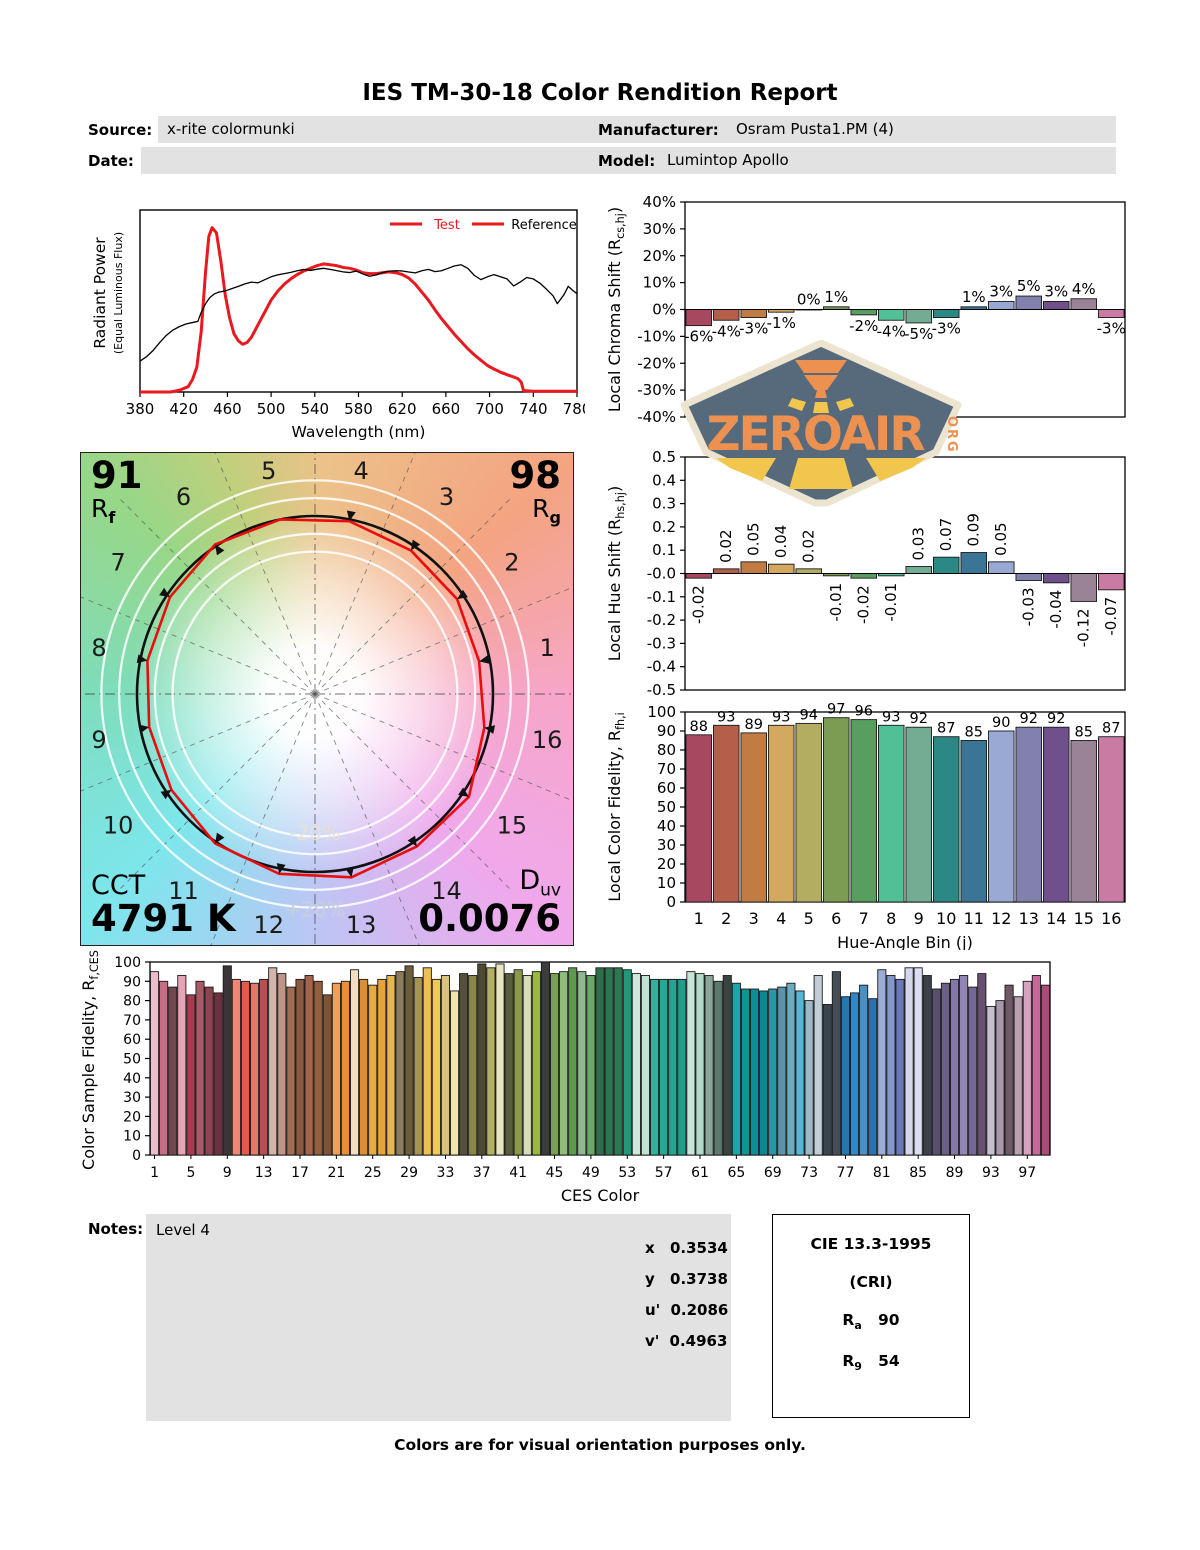 The height and width of the screenshot is (1550, 1200). I want to click on svg-text: 460, so click(227, 409).